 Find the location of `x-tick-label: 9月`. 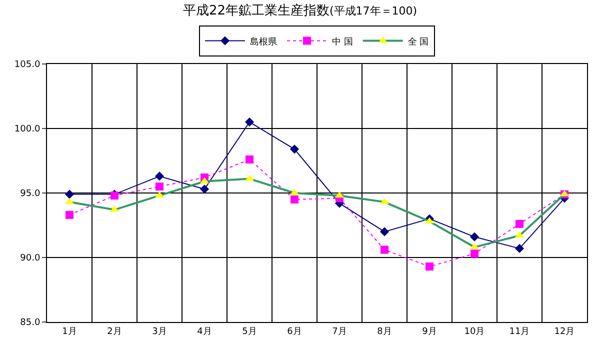

x-tick-label: 9月 is located at coordinates (429, 331).